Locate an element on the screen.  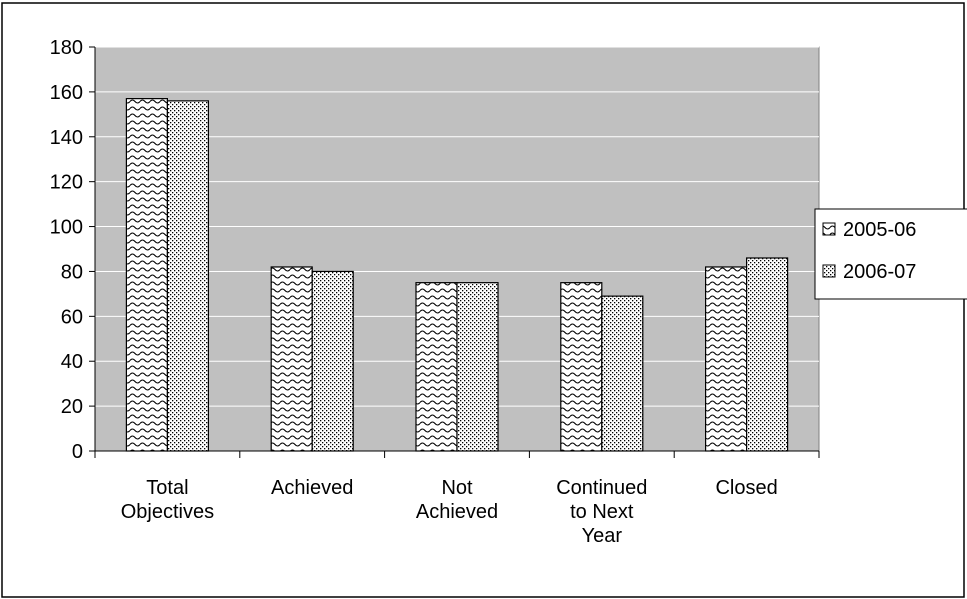
legend-label-2005-06: 2005-06 is located at coordinates (879, 230).